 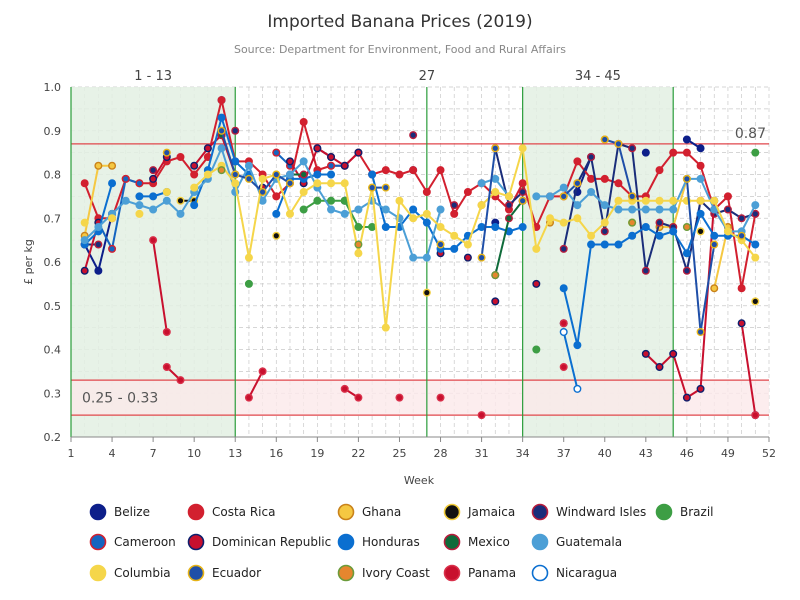 What do you see at coordinates (399, 453) in the screenshot?
I see `x-tick-label: 25` at bounding box center [399, 453].